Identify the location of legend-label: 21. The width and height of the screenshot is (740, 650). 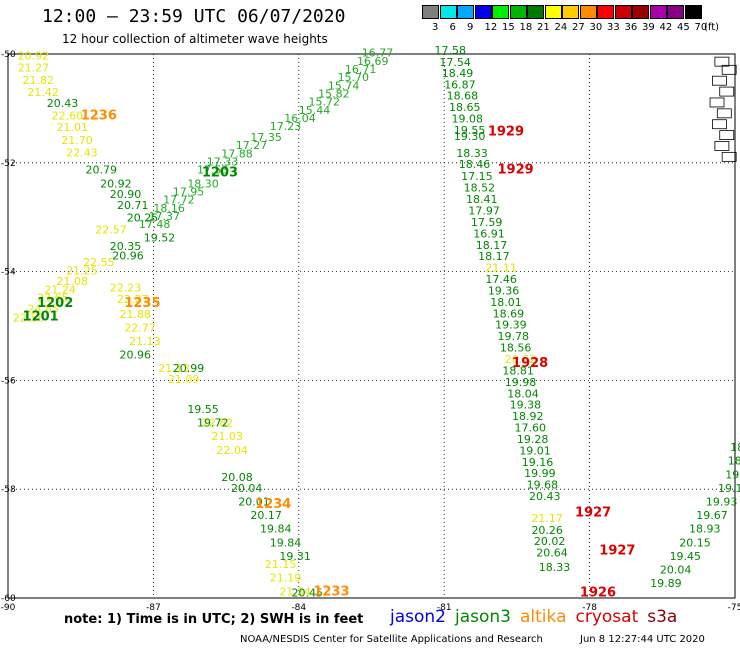
(543, 27).